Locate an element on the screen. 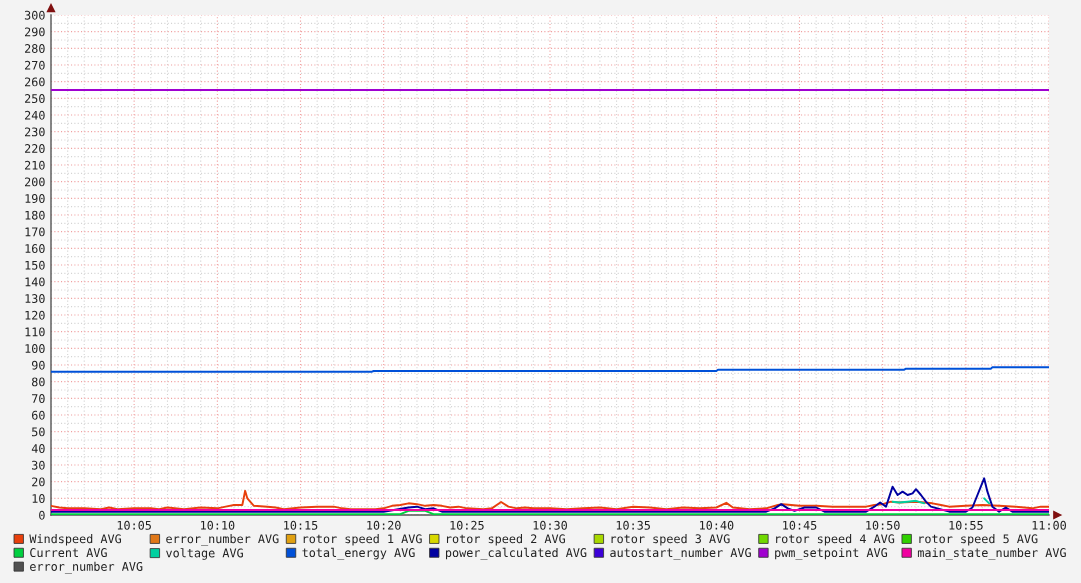  y-tick-label: 180 is located at coordinates (35, 215).